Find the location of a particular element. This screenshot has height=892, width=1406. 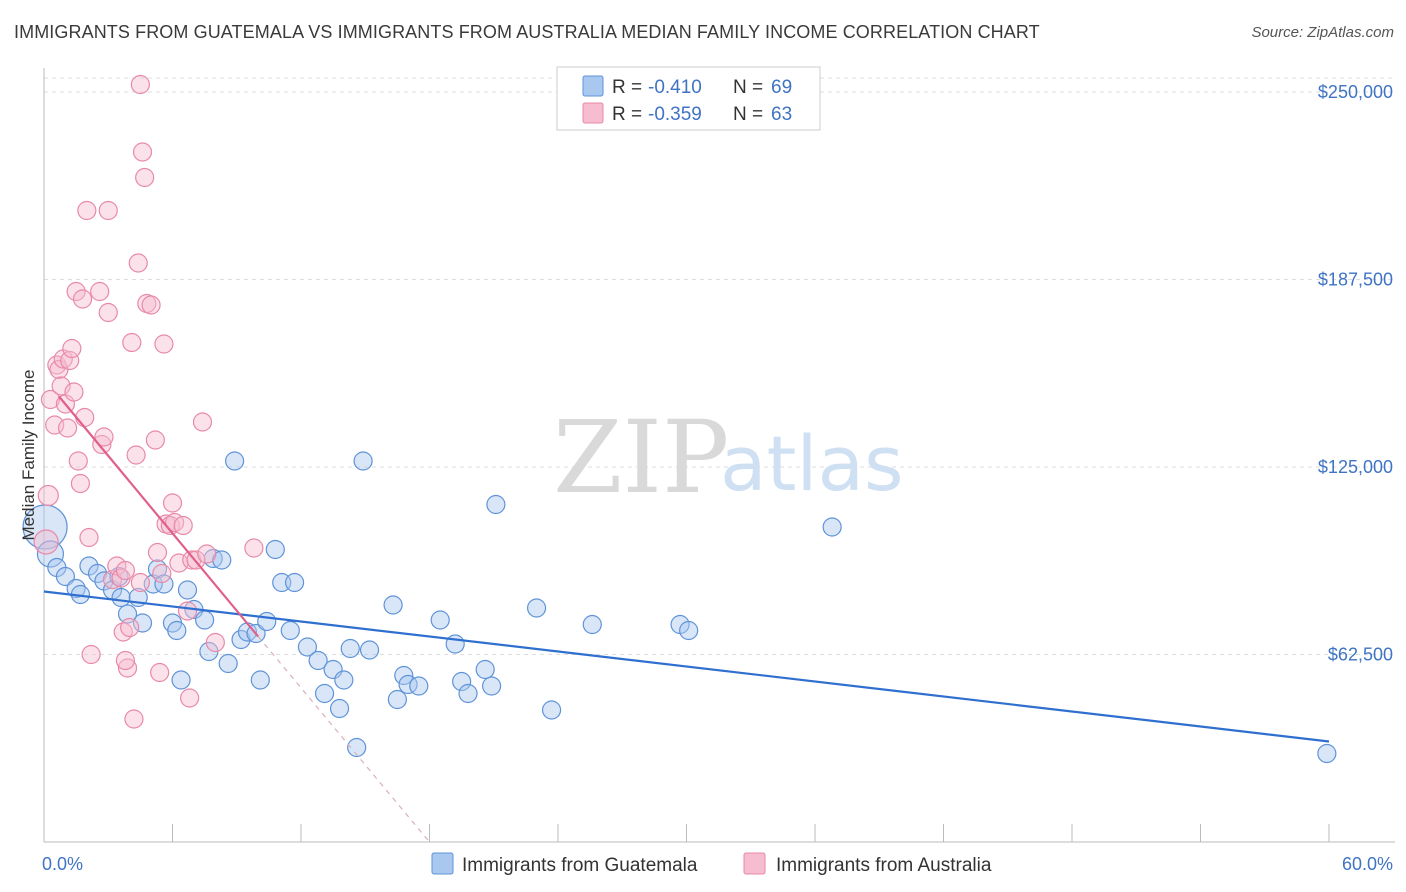

x-tick-labels: 0.0% 60.0% is located at coordinates (717, 864).